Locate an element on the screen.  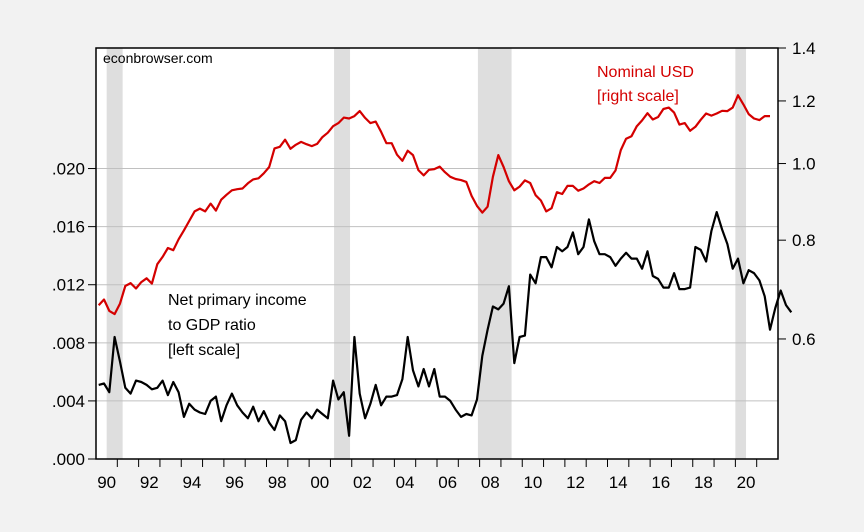
left-tick-label: .004 is located at coordinates (68, 401).